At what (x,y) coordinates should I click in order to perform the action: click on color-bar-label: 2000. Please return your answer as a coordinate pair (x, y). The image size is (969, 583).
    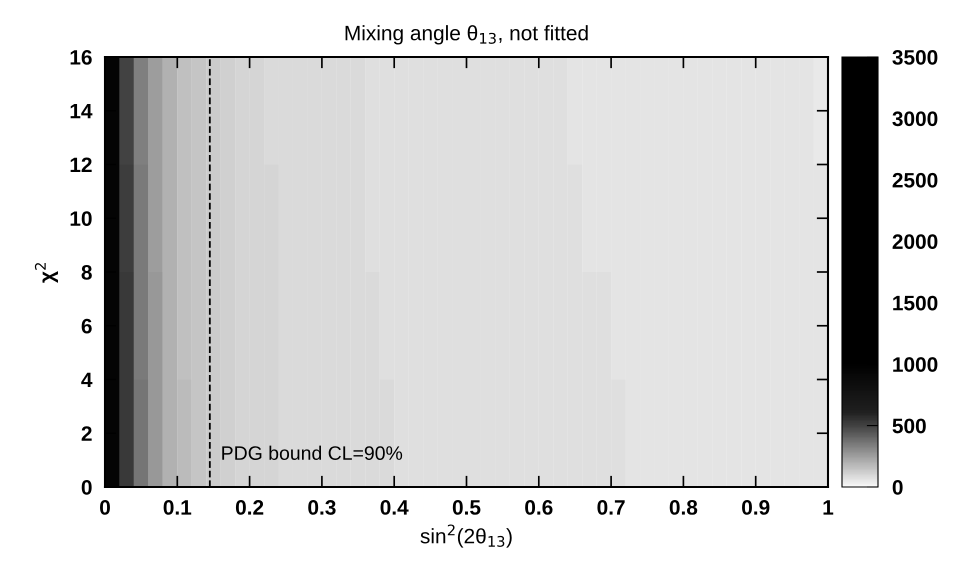
    Looking at the image, I should click on (915, 242).